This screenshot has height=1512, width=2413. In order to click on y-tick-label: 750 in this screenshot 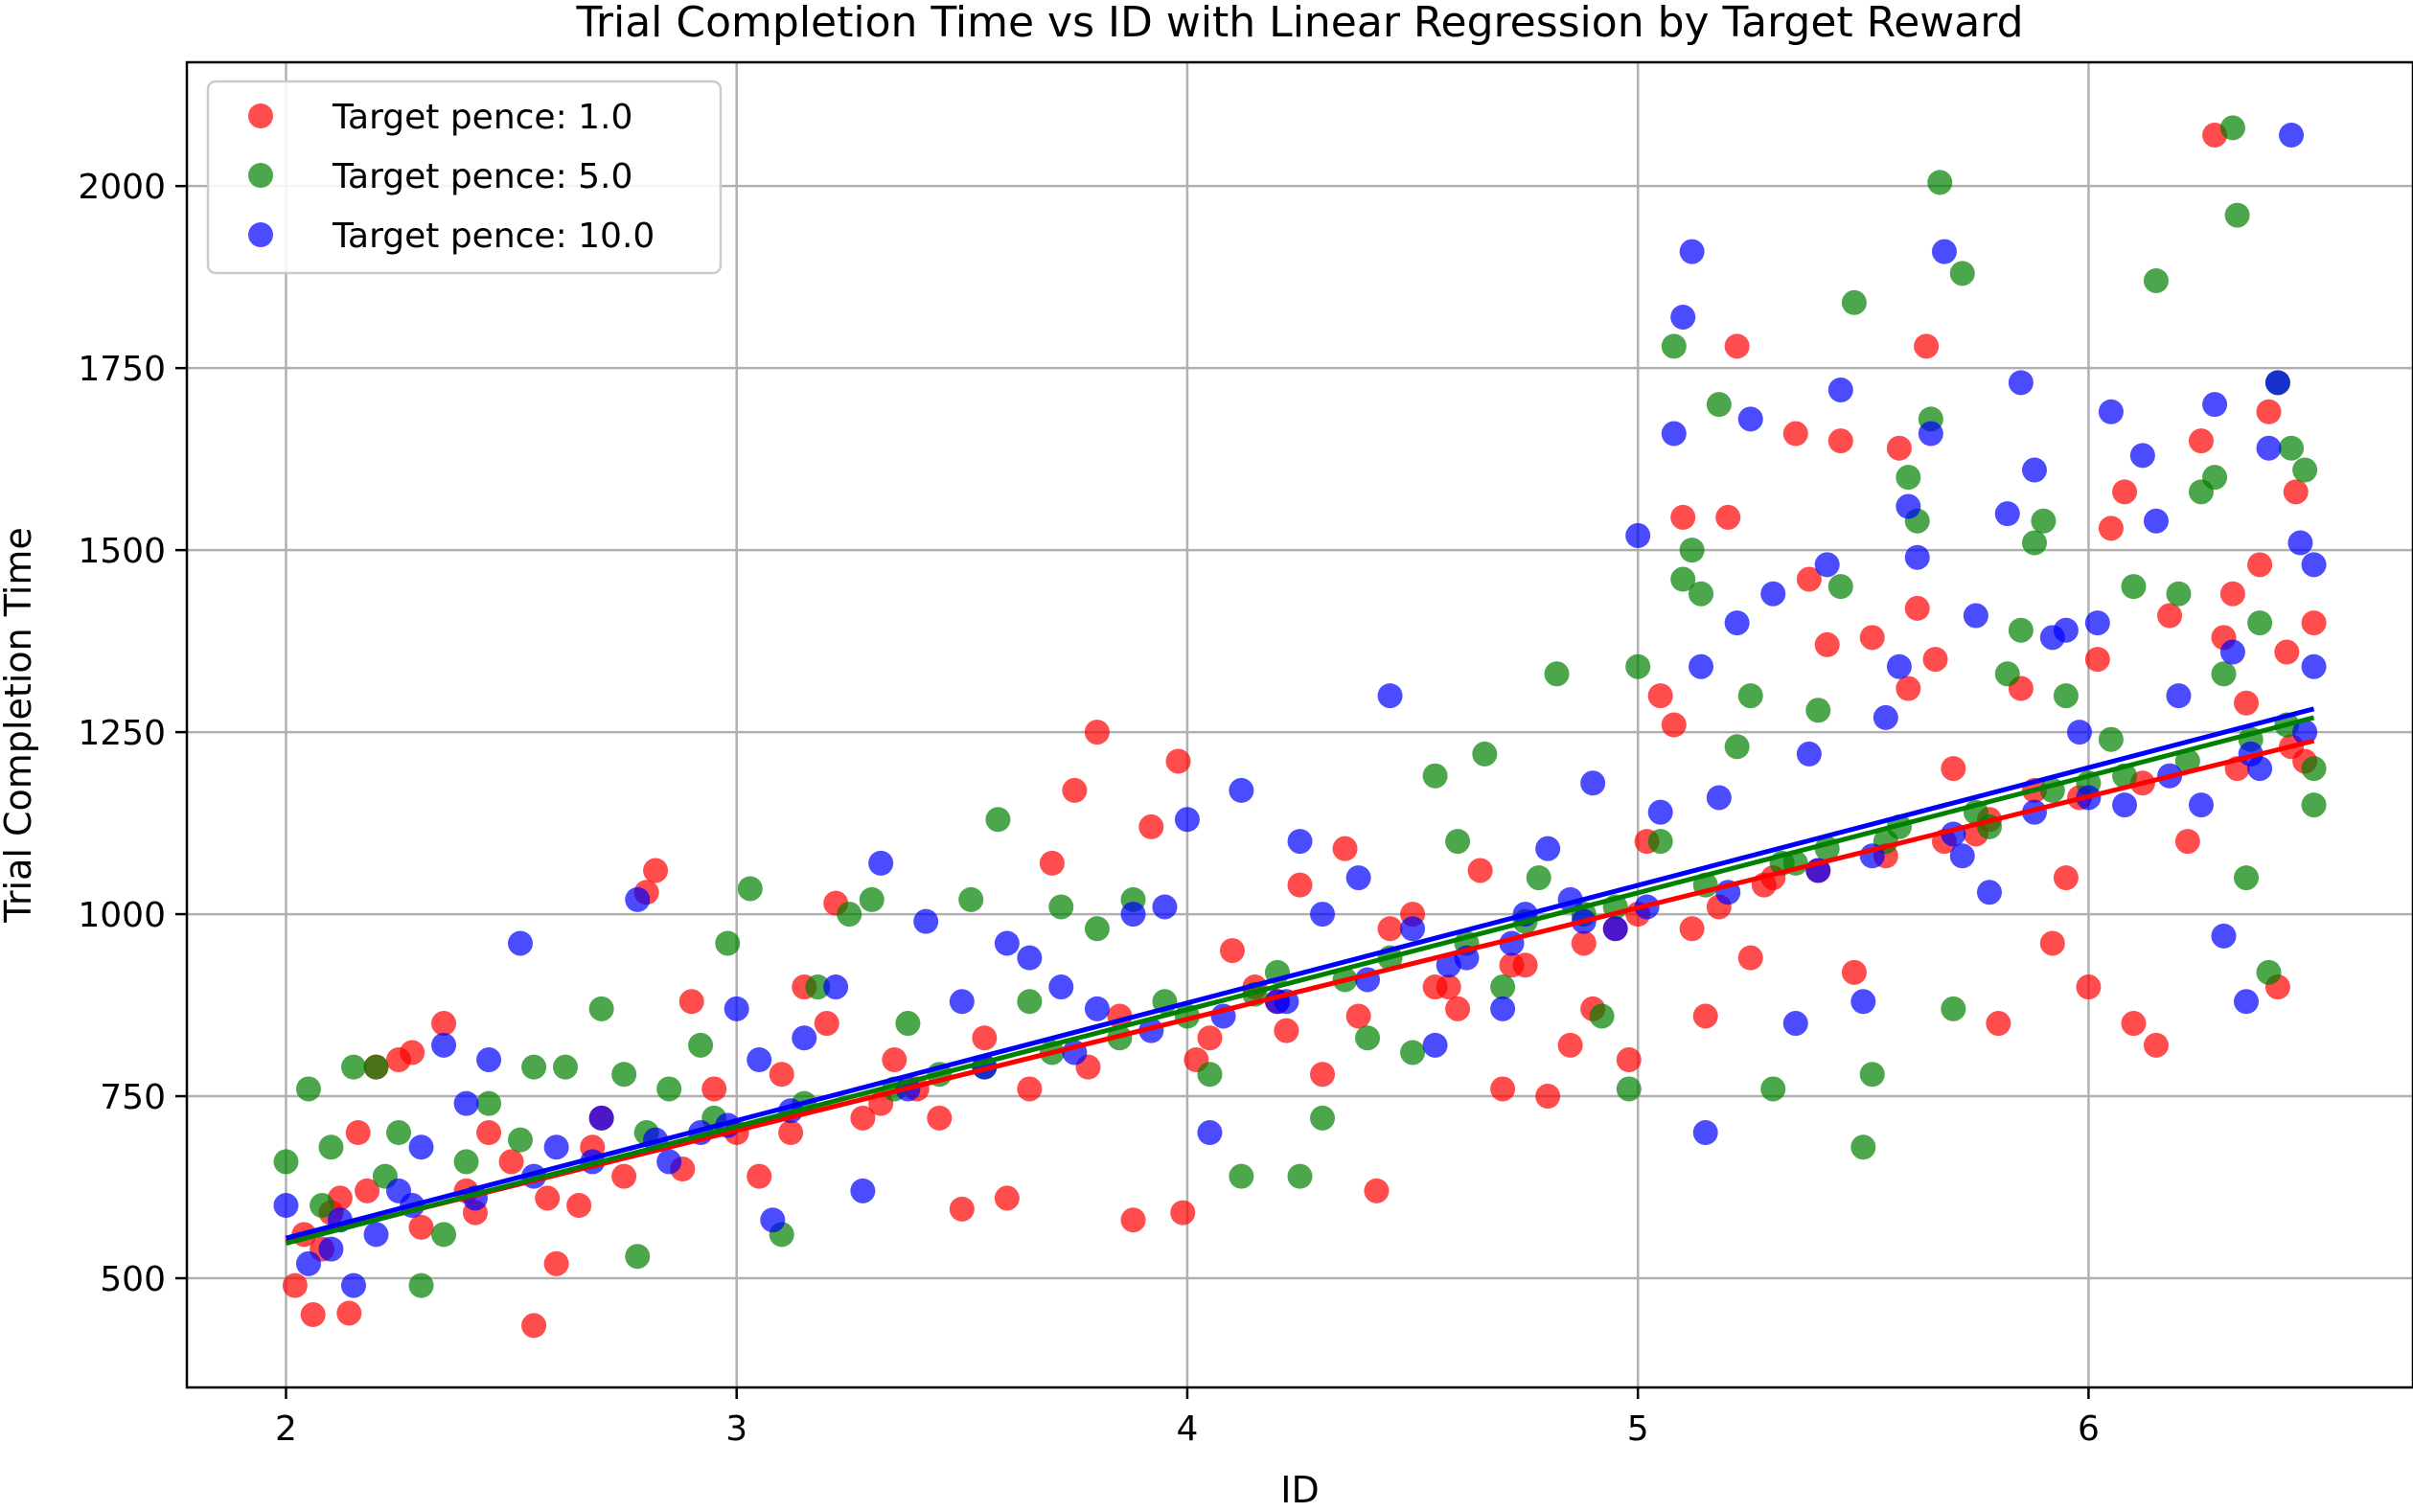, I will do `click(133, 1097)`.